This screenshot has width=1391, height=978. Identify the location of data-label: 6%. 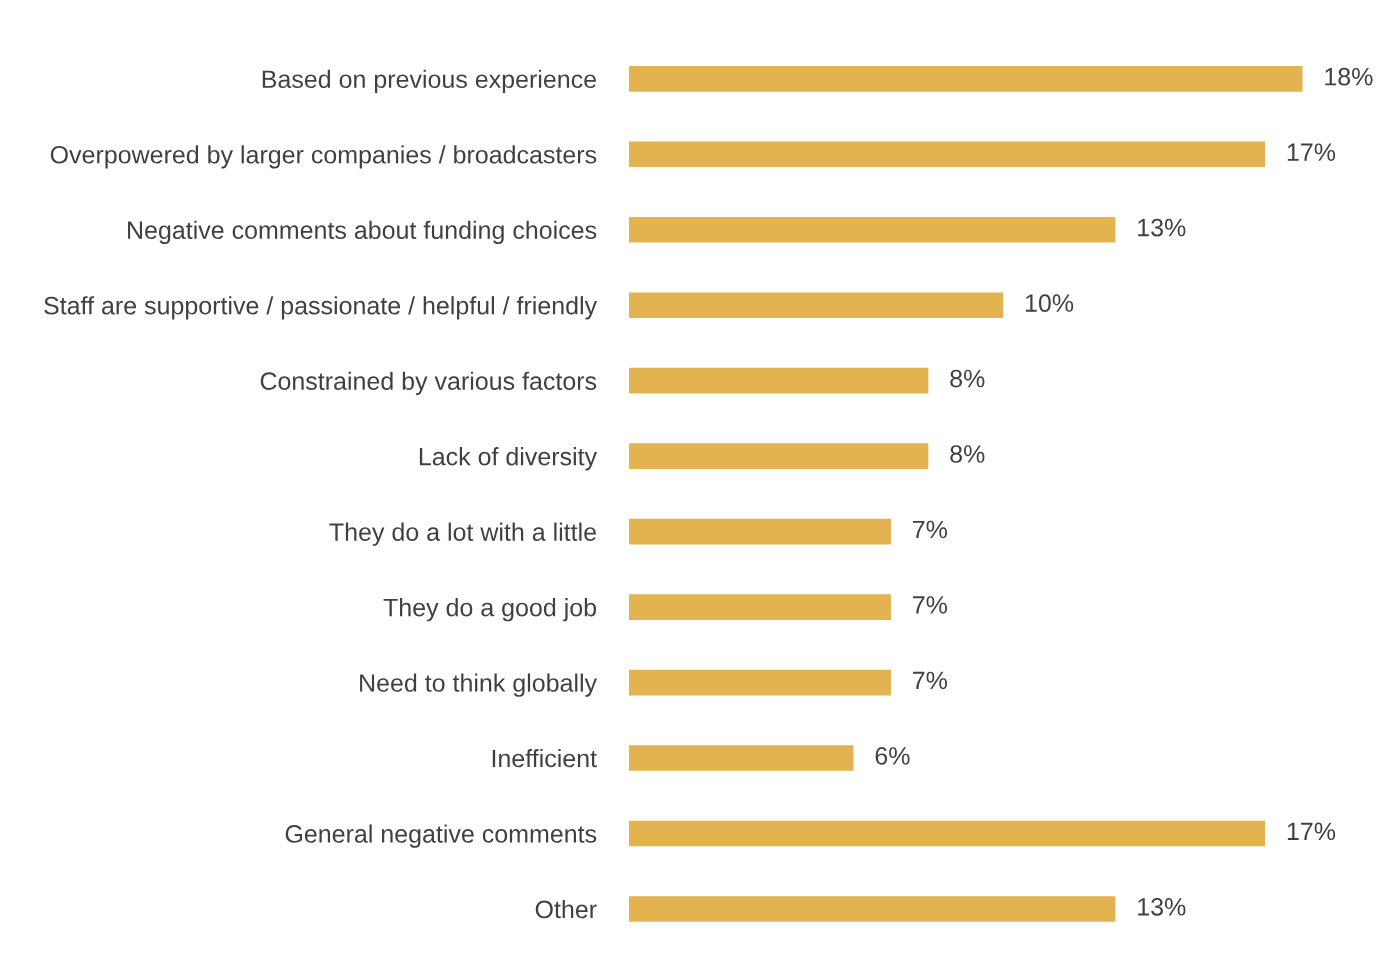
(892, 756).